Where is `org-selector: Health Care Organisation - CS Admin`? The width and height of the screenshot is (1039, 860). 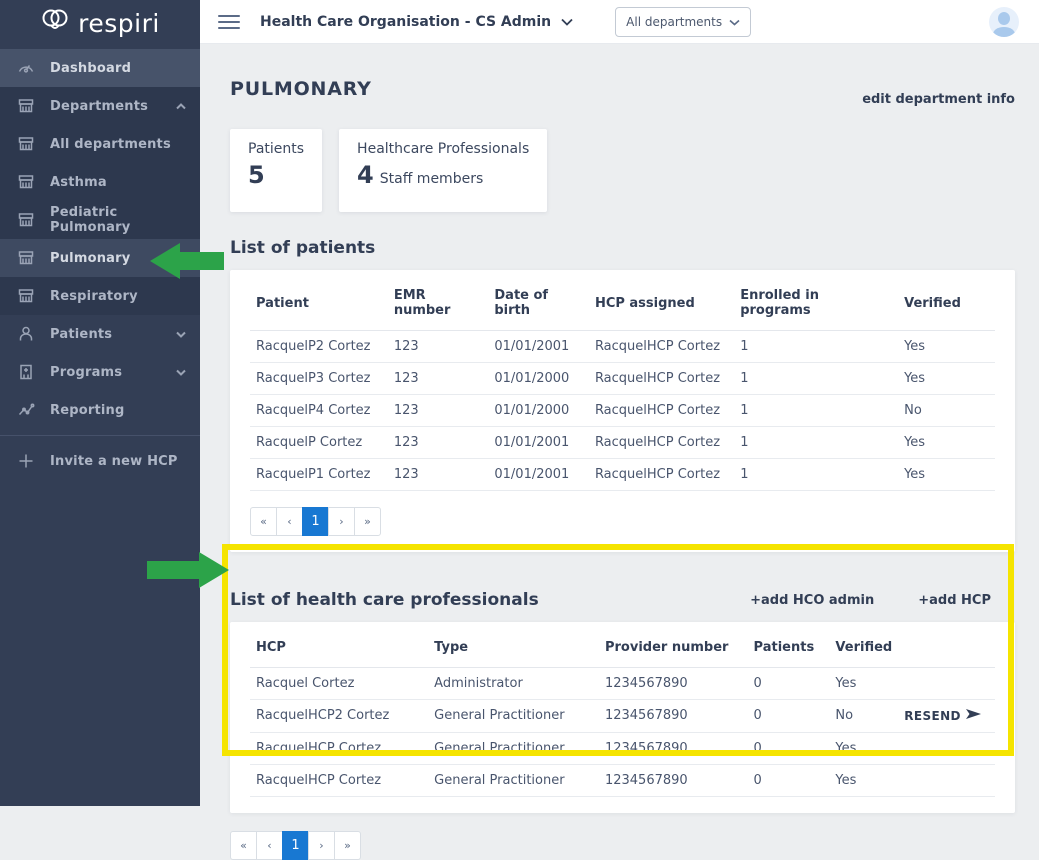
org-selector: Health Care Organisation - CS Admin is located at coordinates (416, 22).